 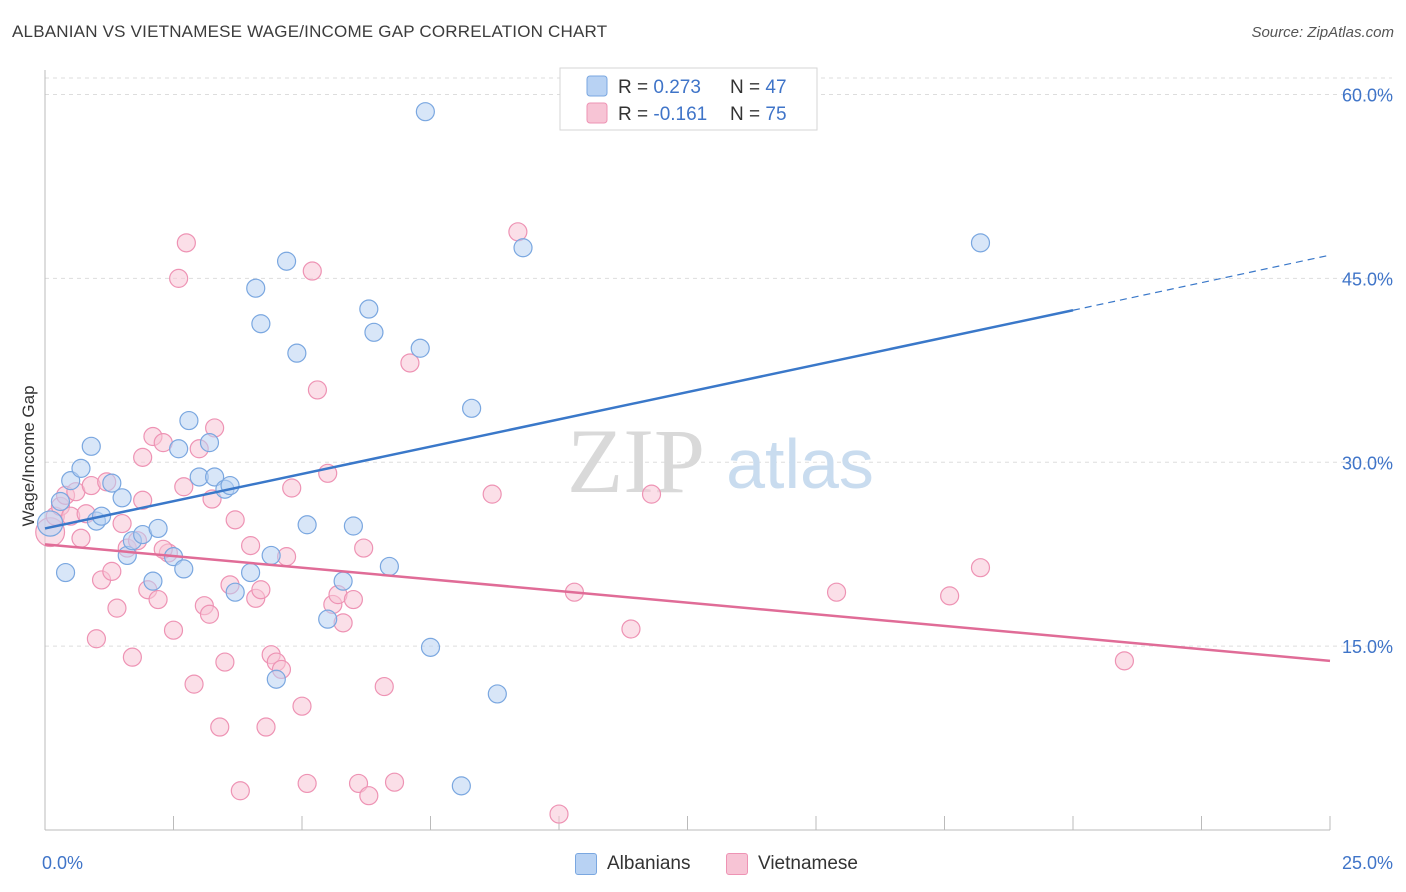 What do you see at coordinates (775, 87) in the screenshot?
I see `legend-n-value-1: 47` at bounding box center [775, 87].